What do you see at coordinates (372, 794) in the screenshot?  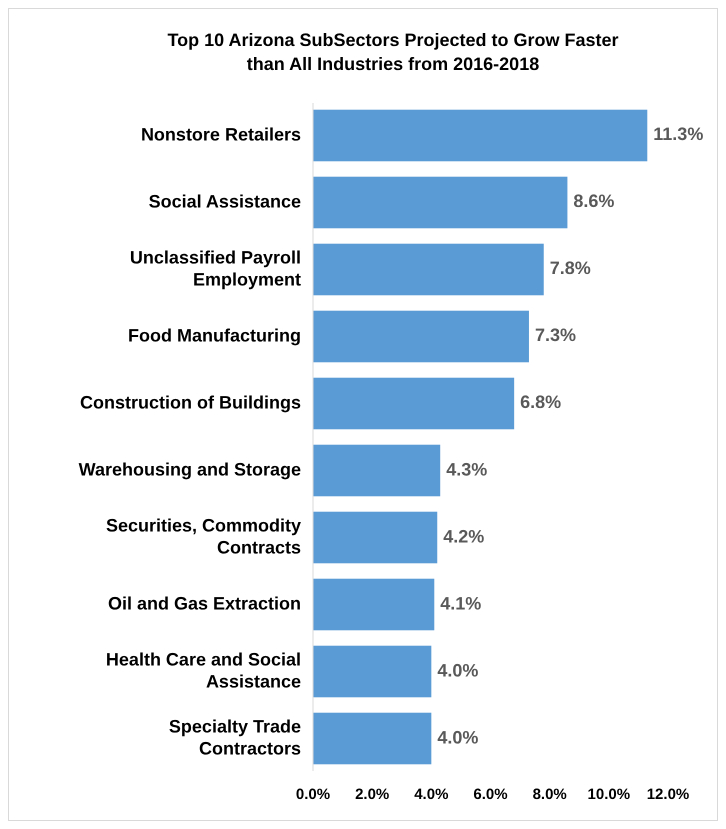 I see `x-tick-label: 2.0%` at bounding box center [372, 794].